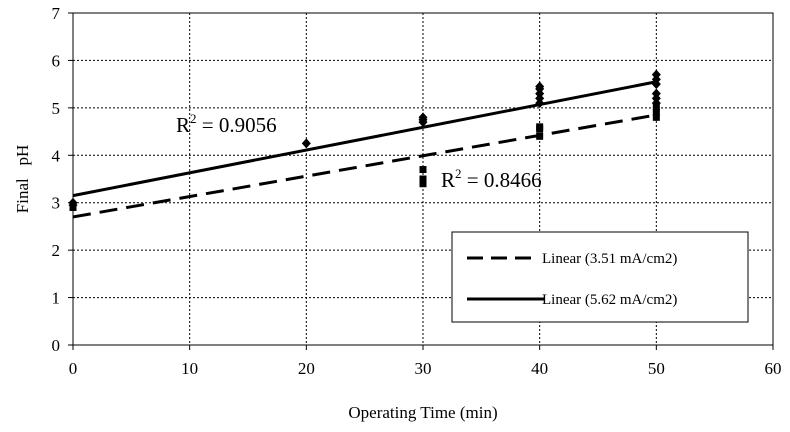  I want to click on r-squared-label-3-51: R2 = 0.8466, so click(491, 179).